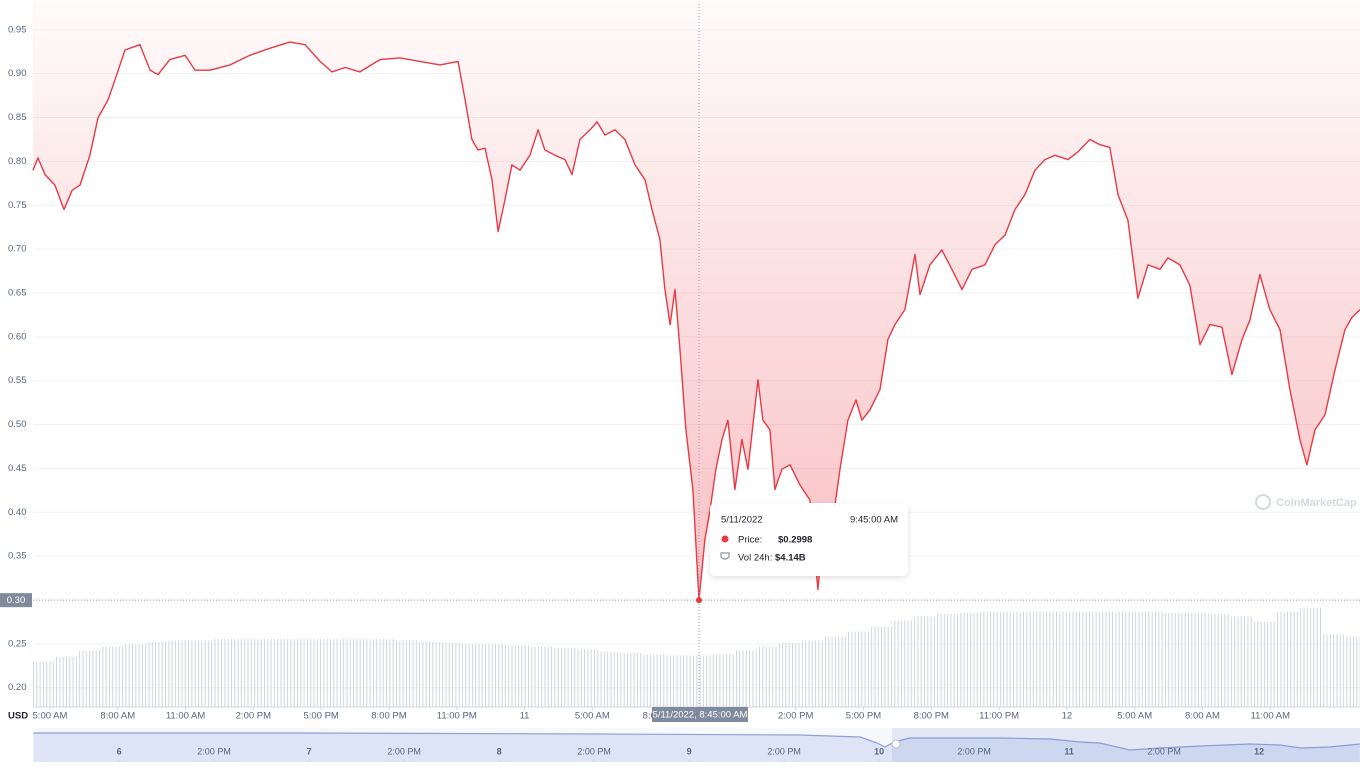 Image resolution: width=1360 pixels, height=768 pixels. I want to click on tooltip-box, so click(809, 539).